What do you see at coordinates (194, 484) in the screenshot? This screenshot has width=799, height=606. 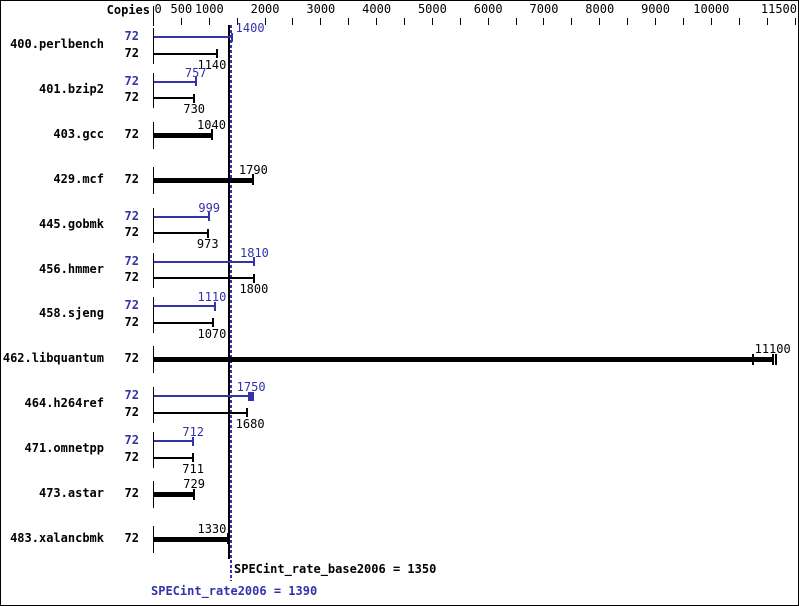 I see `bar-value-label: 729` at bounding box center [194, 484].